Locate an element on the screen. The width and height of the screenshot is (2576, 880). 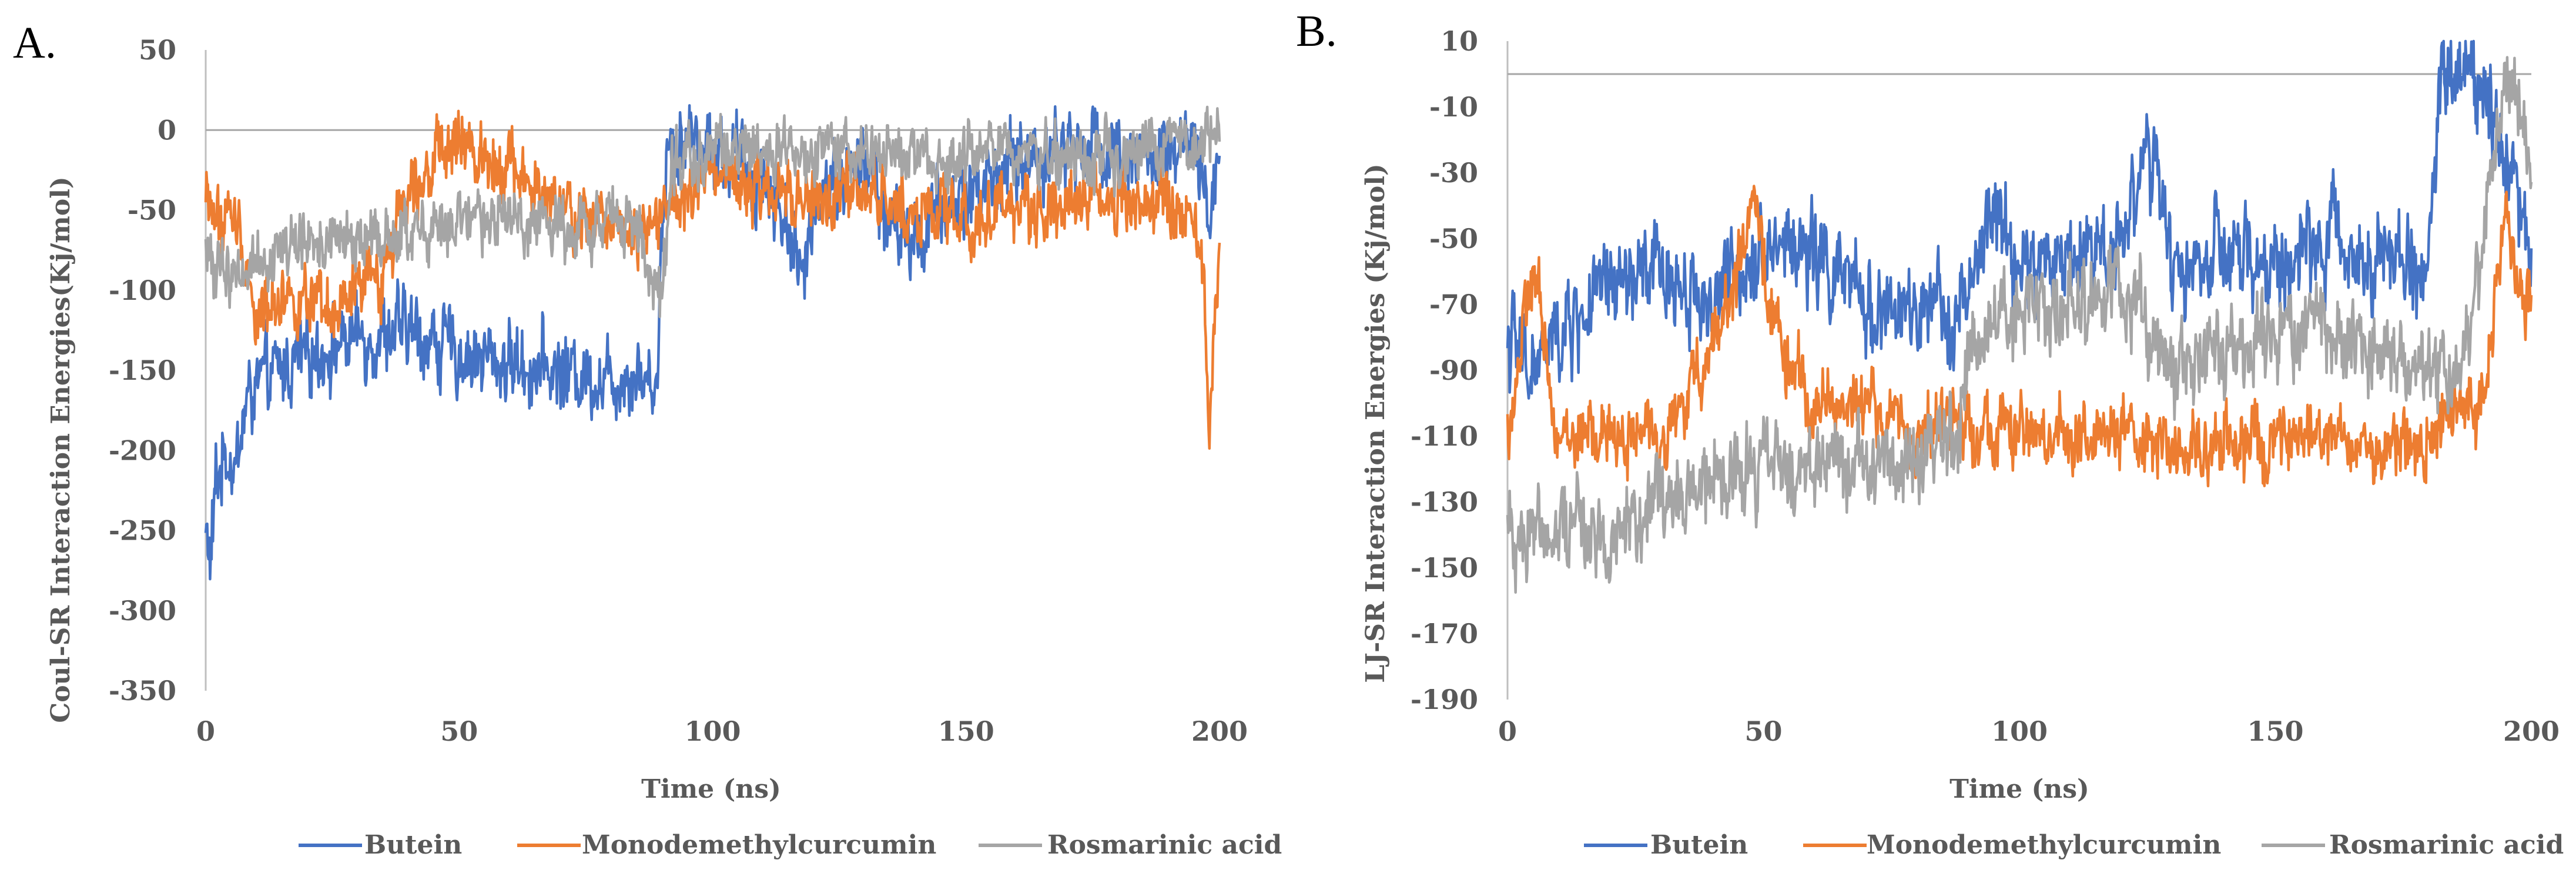
y-tick-label: 50 is located at coordinates (157, 50).